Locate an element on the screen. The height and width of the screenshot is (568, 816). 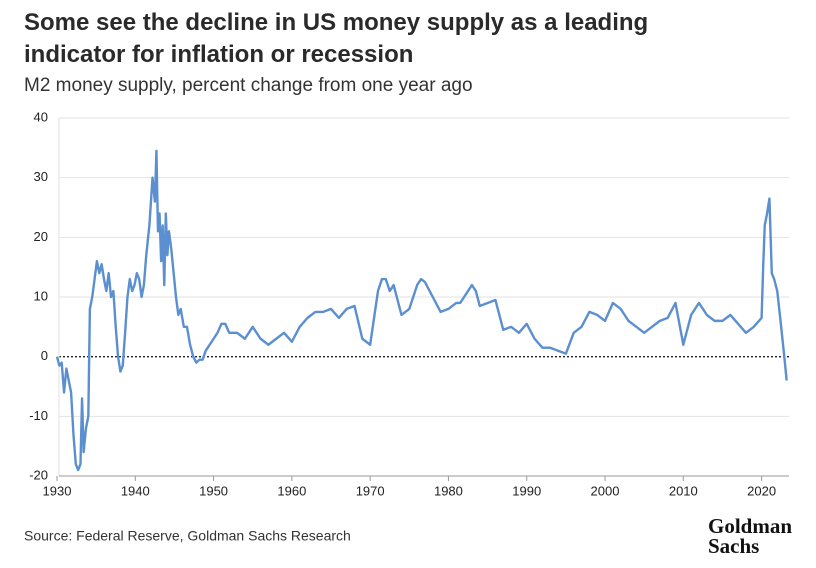
x-tick-label: 1930 is located at coordinates (57, 490).